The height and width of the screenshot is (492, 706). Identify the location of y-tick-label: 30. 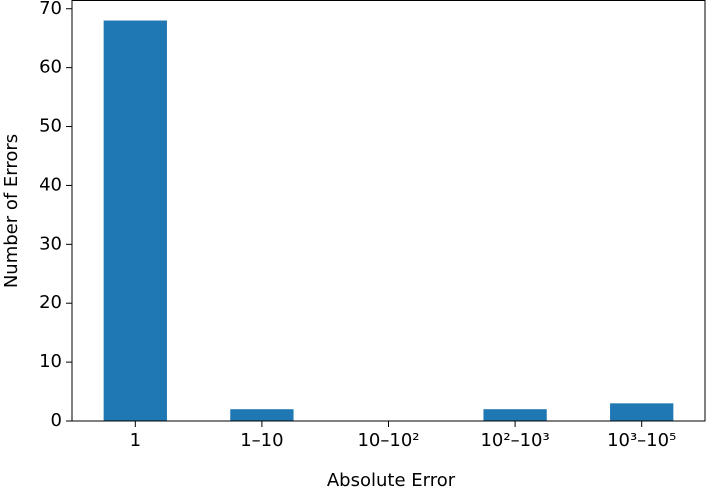
(50, 243).